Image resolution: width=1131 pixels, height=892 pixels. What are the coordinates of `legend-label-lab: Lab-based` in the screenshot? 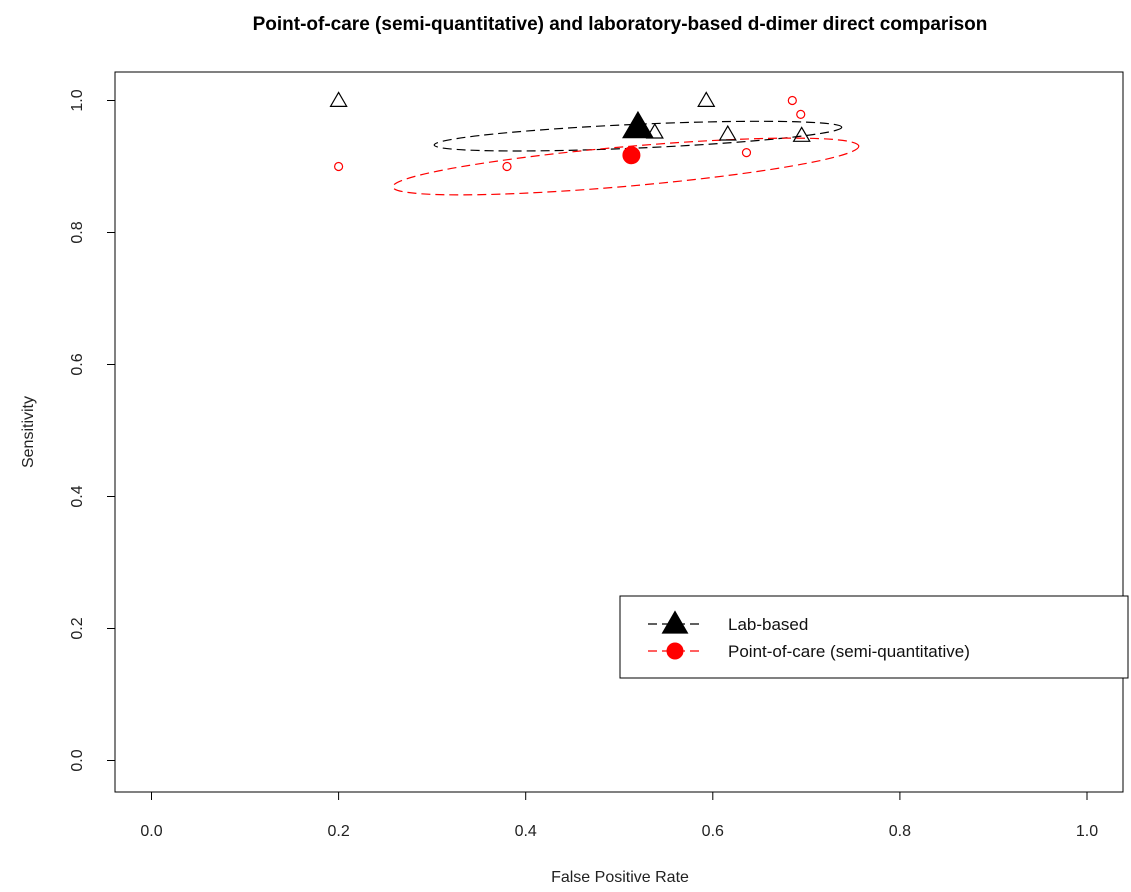 It's located at (768, 624).